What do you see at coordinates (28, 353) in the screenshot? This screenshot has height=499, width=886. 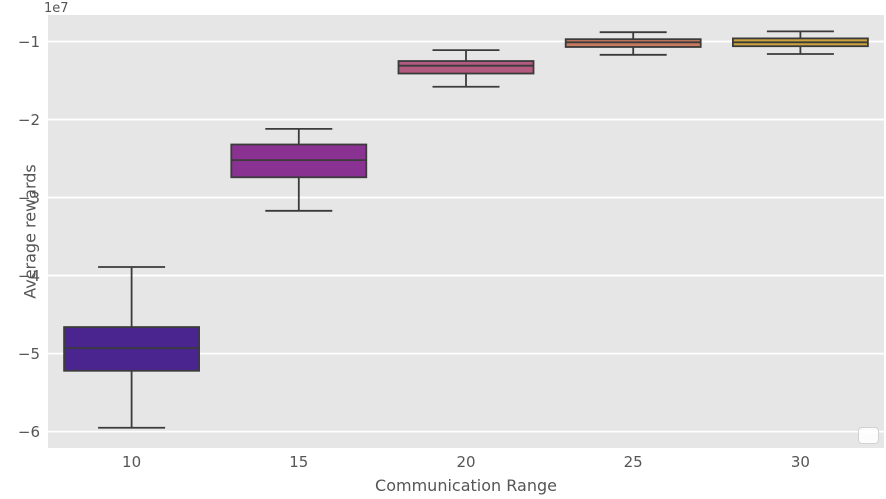 I see `y-tick-label: −5` at bounding box center [28, 353].